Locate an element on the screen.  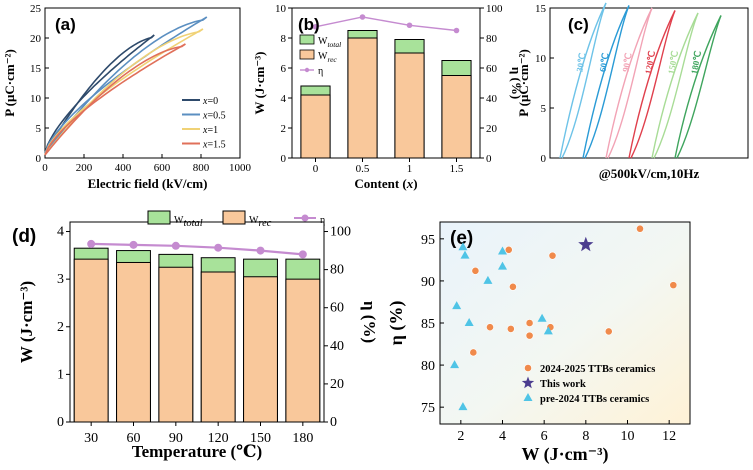
y-tick-label: 10 is located at coordinates (541, 59).